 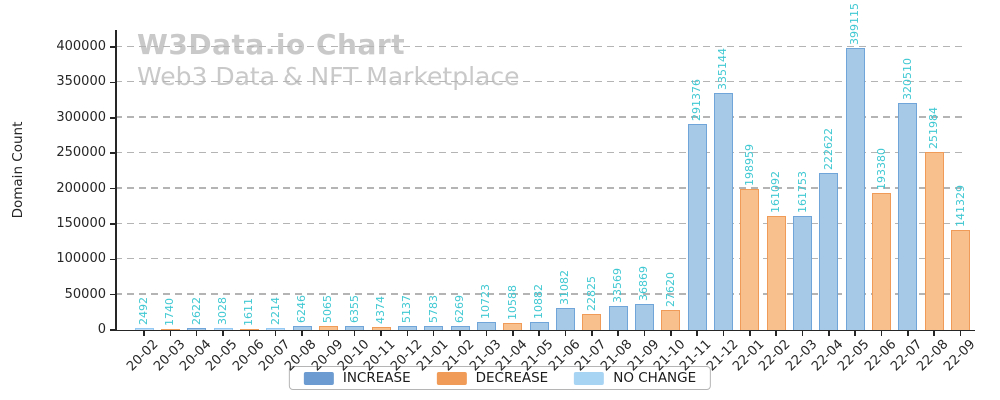 I want to click on bar-value-label: 335144, so click(x=723, y=68).